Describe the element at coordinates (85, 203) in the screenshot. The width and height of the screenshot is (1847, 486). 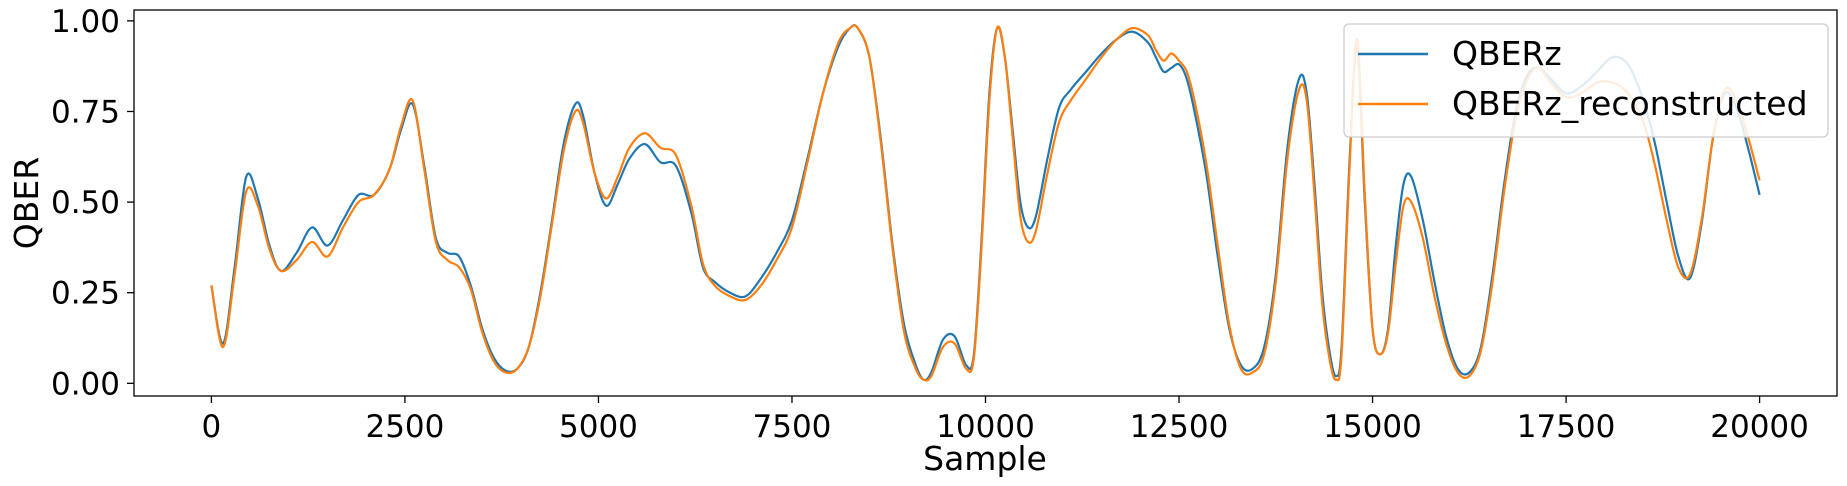
I see `y-tick-label: 0.50` at that location.